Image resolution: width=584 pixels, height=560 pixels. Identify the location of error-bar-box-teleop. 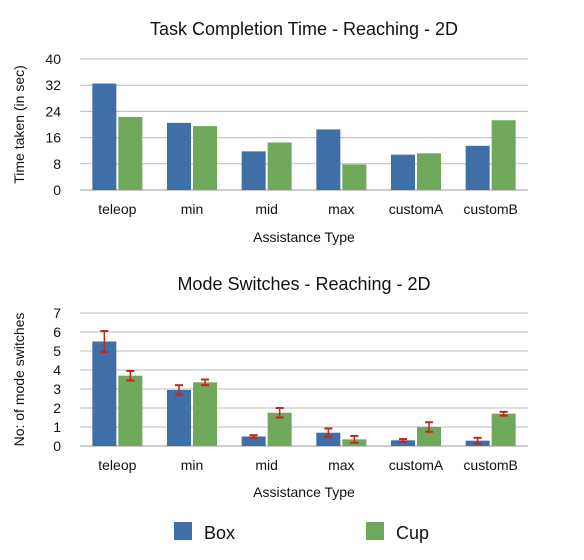
(104, 341).